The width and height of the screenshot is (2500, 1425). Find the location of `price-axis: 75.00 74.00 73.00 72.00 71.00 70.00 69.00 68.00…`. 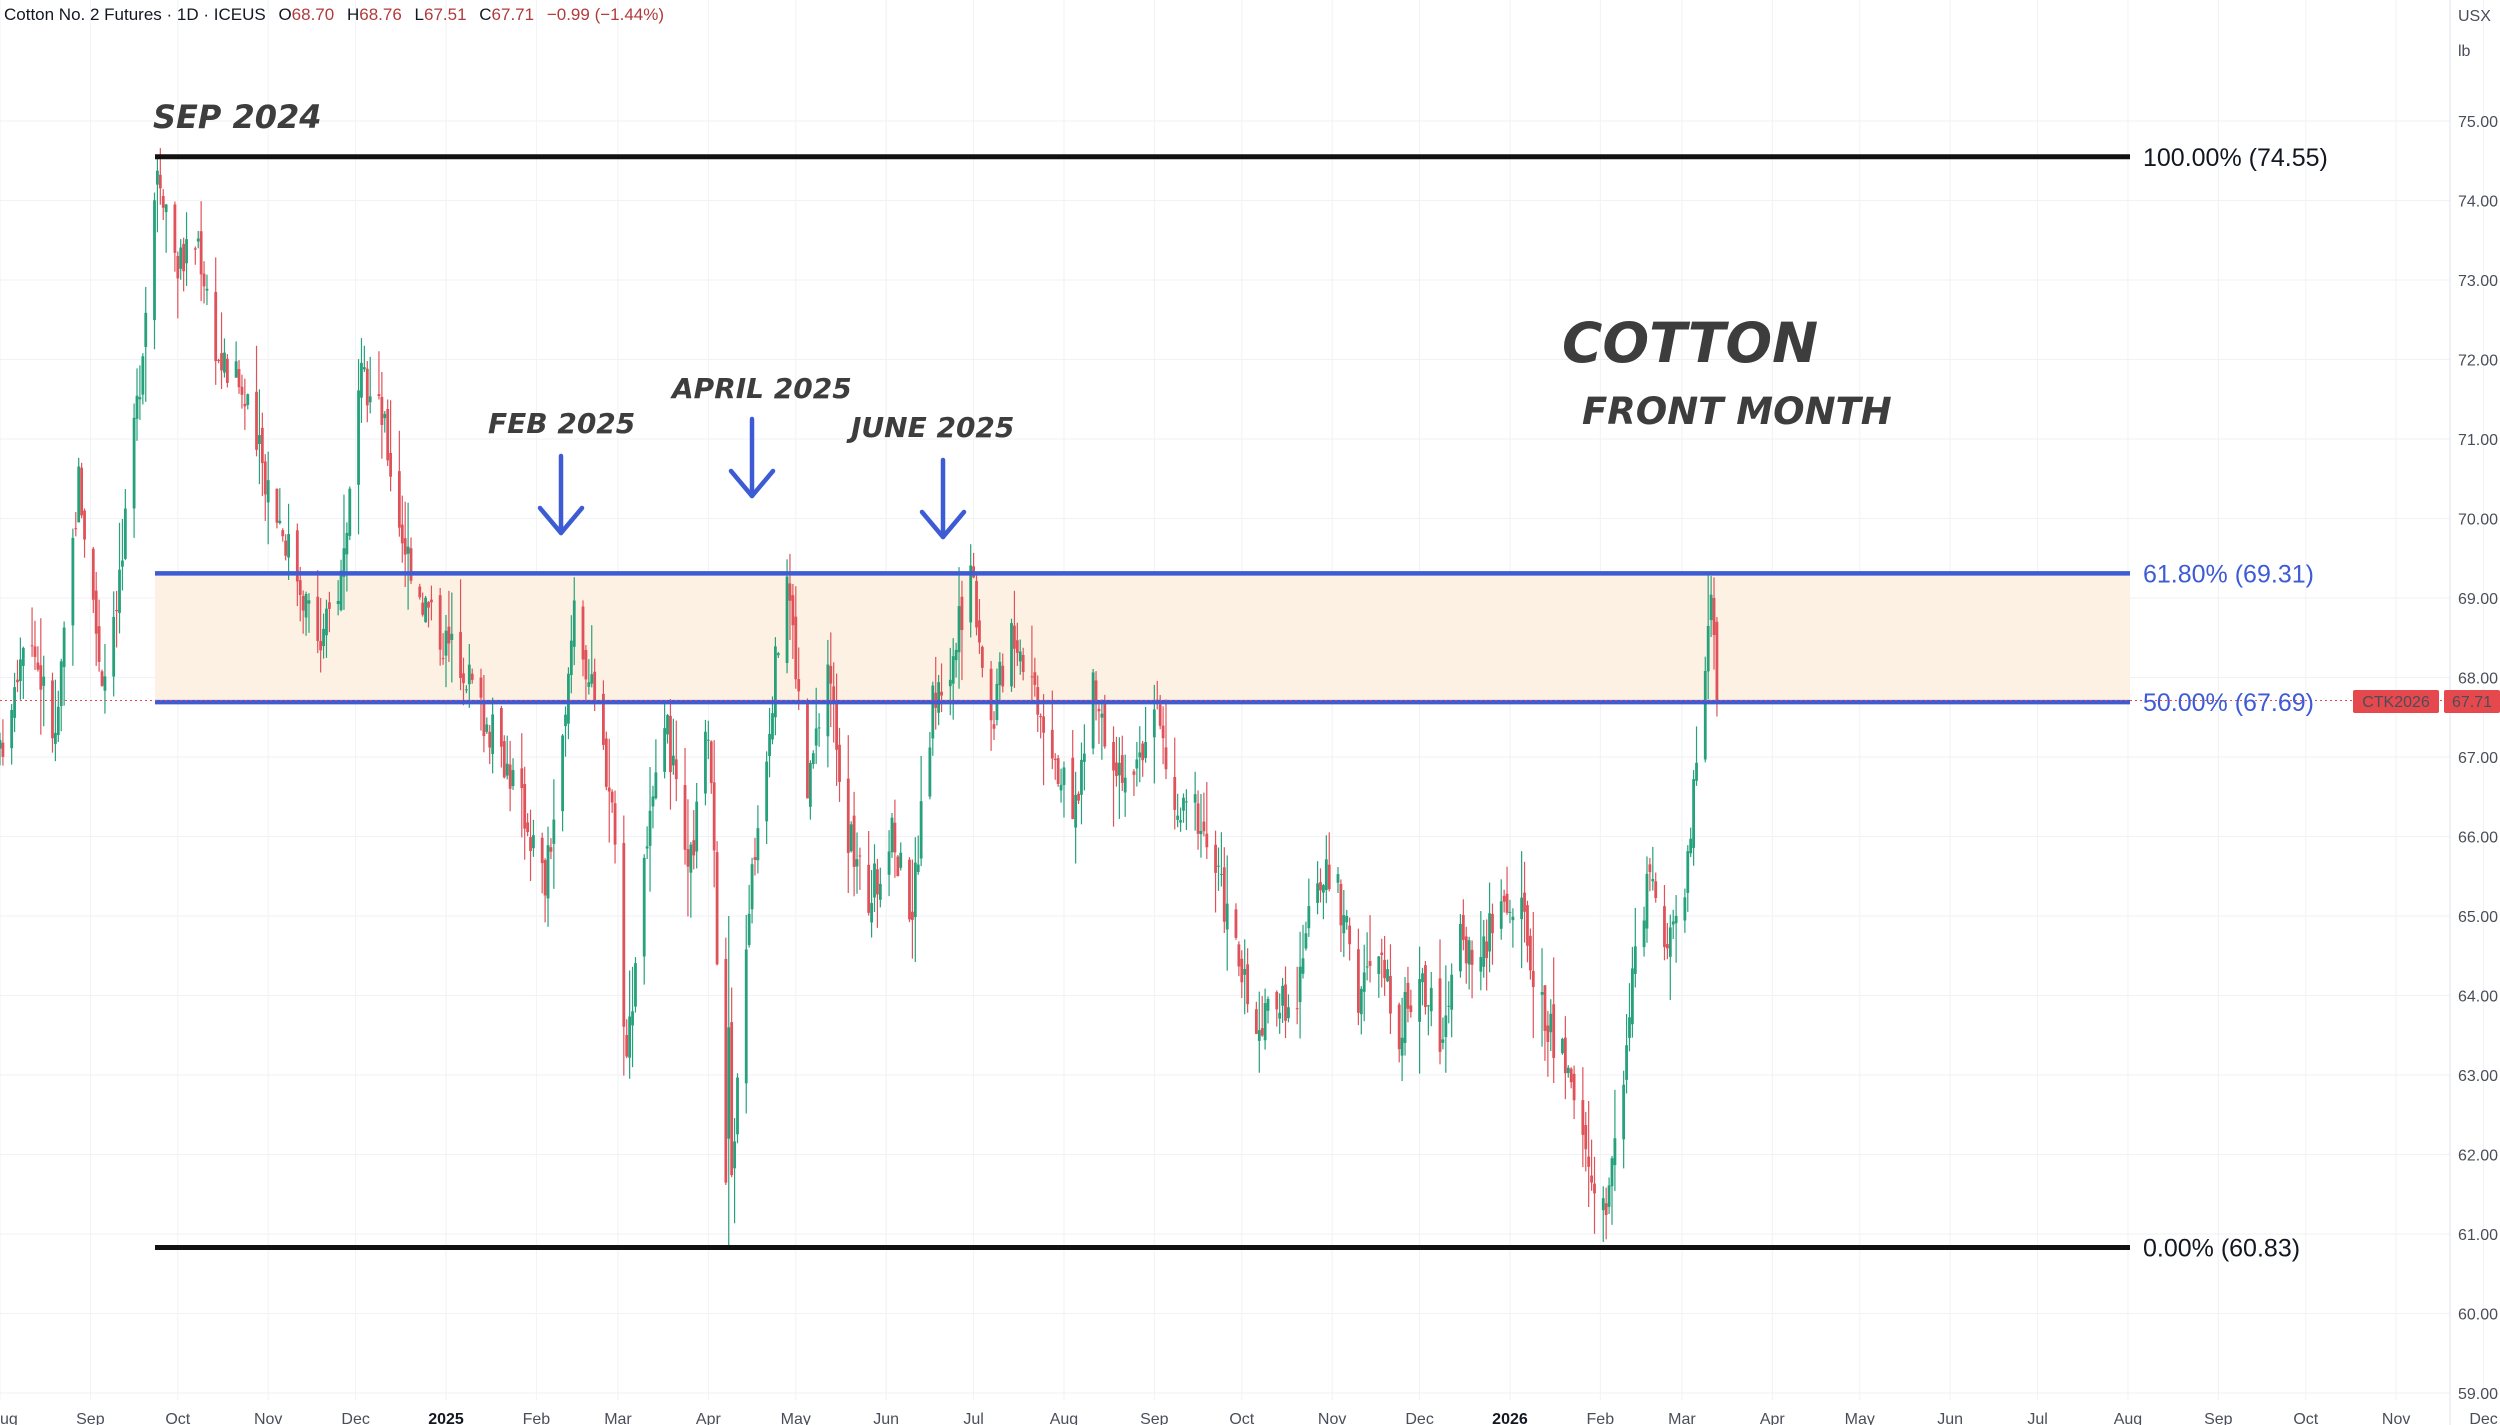

price-axis: 75.00 74.00 73.00 72.00 71.00 70.00 69.00 68.00… is located at coordinates (2473, 712).